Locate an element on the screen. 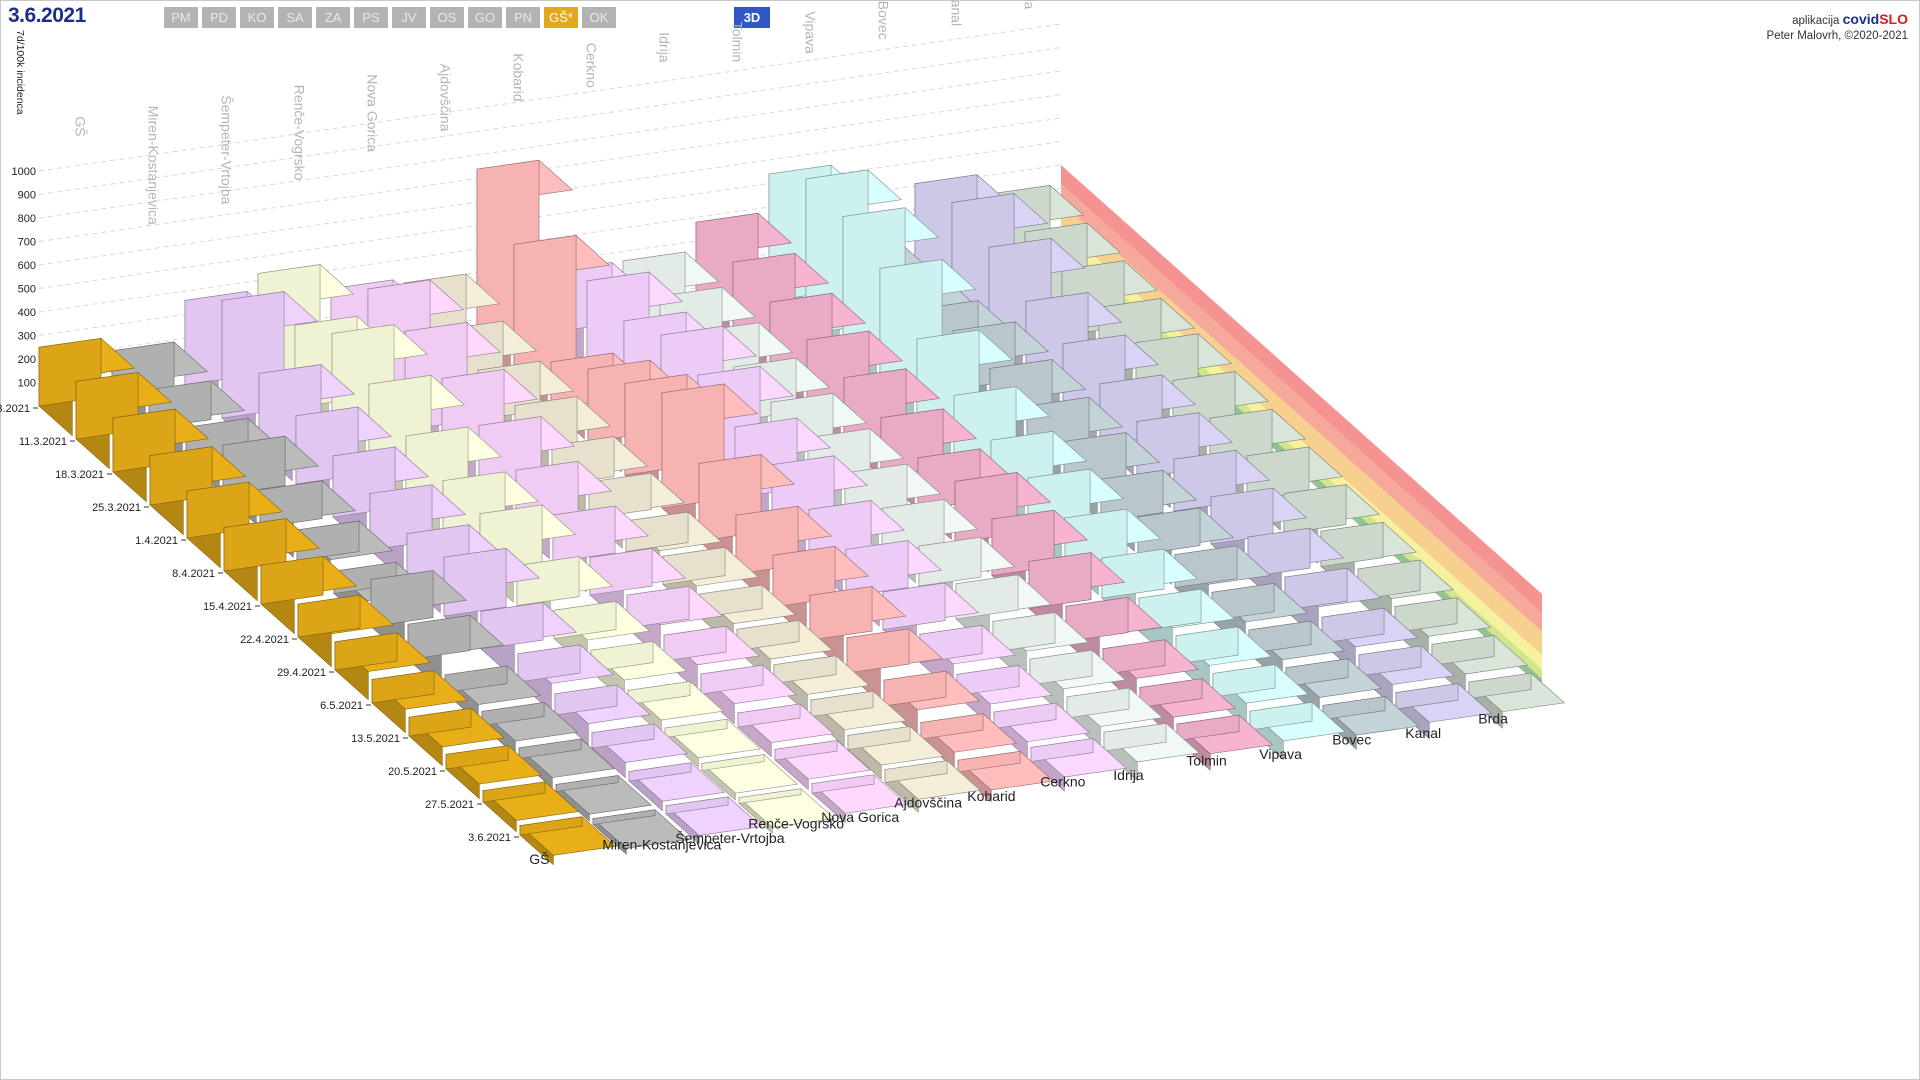 The height and width of the screenshot is (1080, 1920). x-tick-label: 1.4.2021 is located at coordinates (156, 541).